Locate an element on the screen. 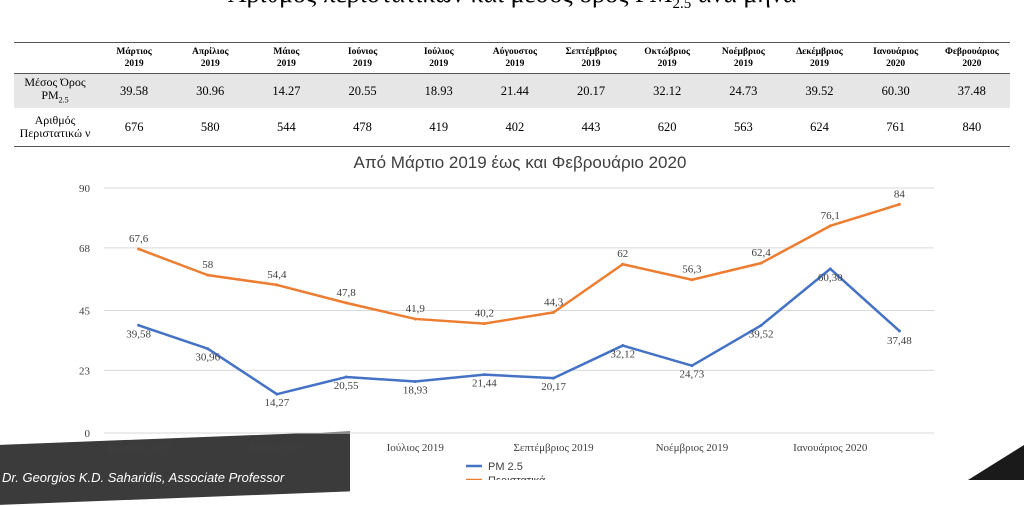 The image size is (1024, 506). data-label: 41,9 is located at coordinates (416, 309).